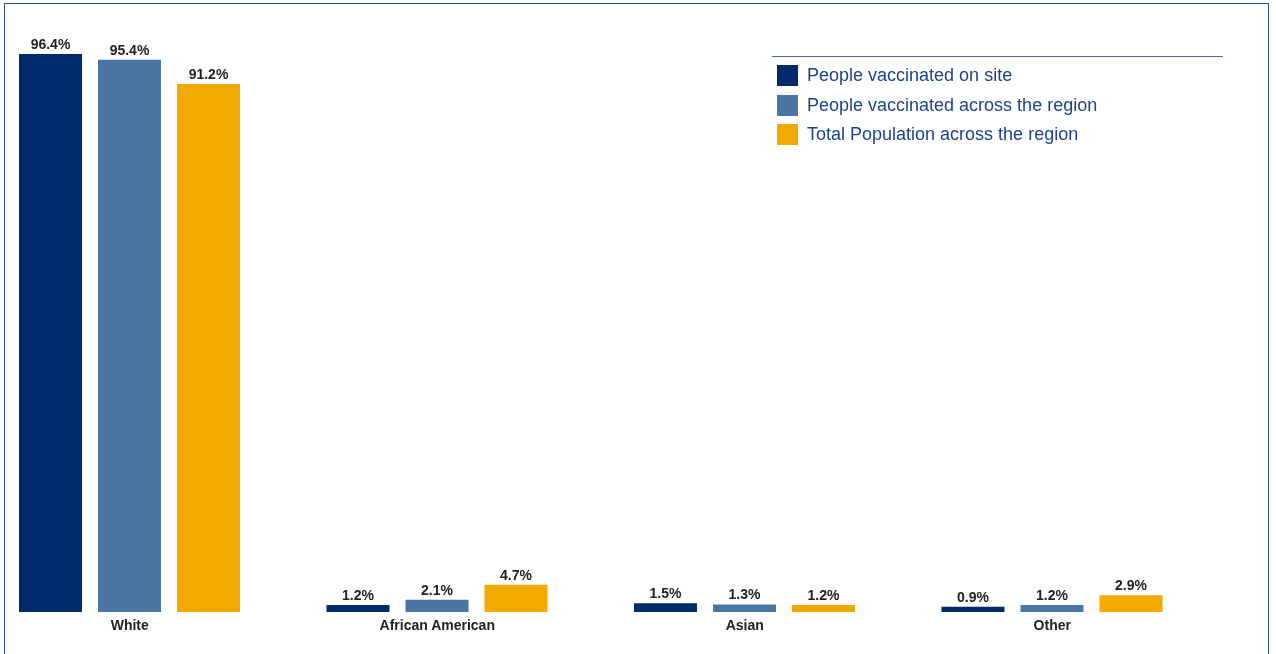  I want to click on legend-label: People vaccinated on site, so click(910, 76).